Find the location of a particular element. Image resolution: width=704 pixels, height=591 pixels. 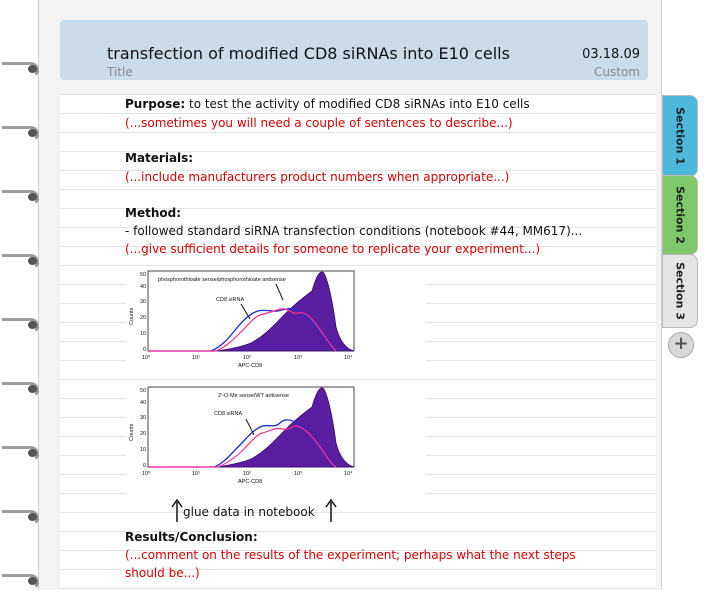

title-field-label: Title is located at coordinates (120, 72).